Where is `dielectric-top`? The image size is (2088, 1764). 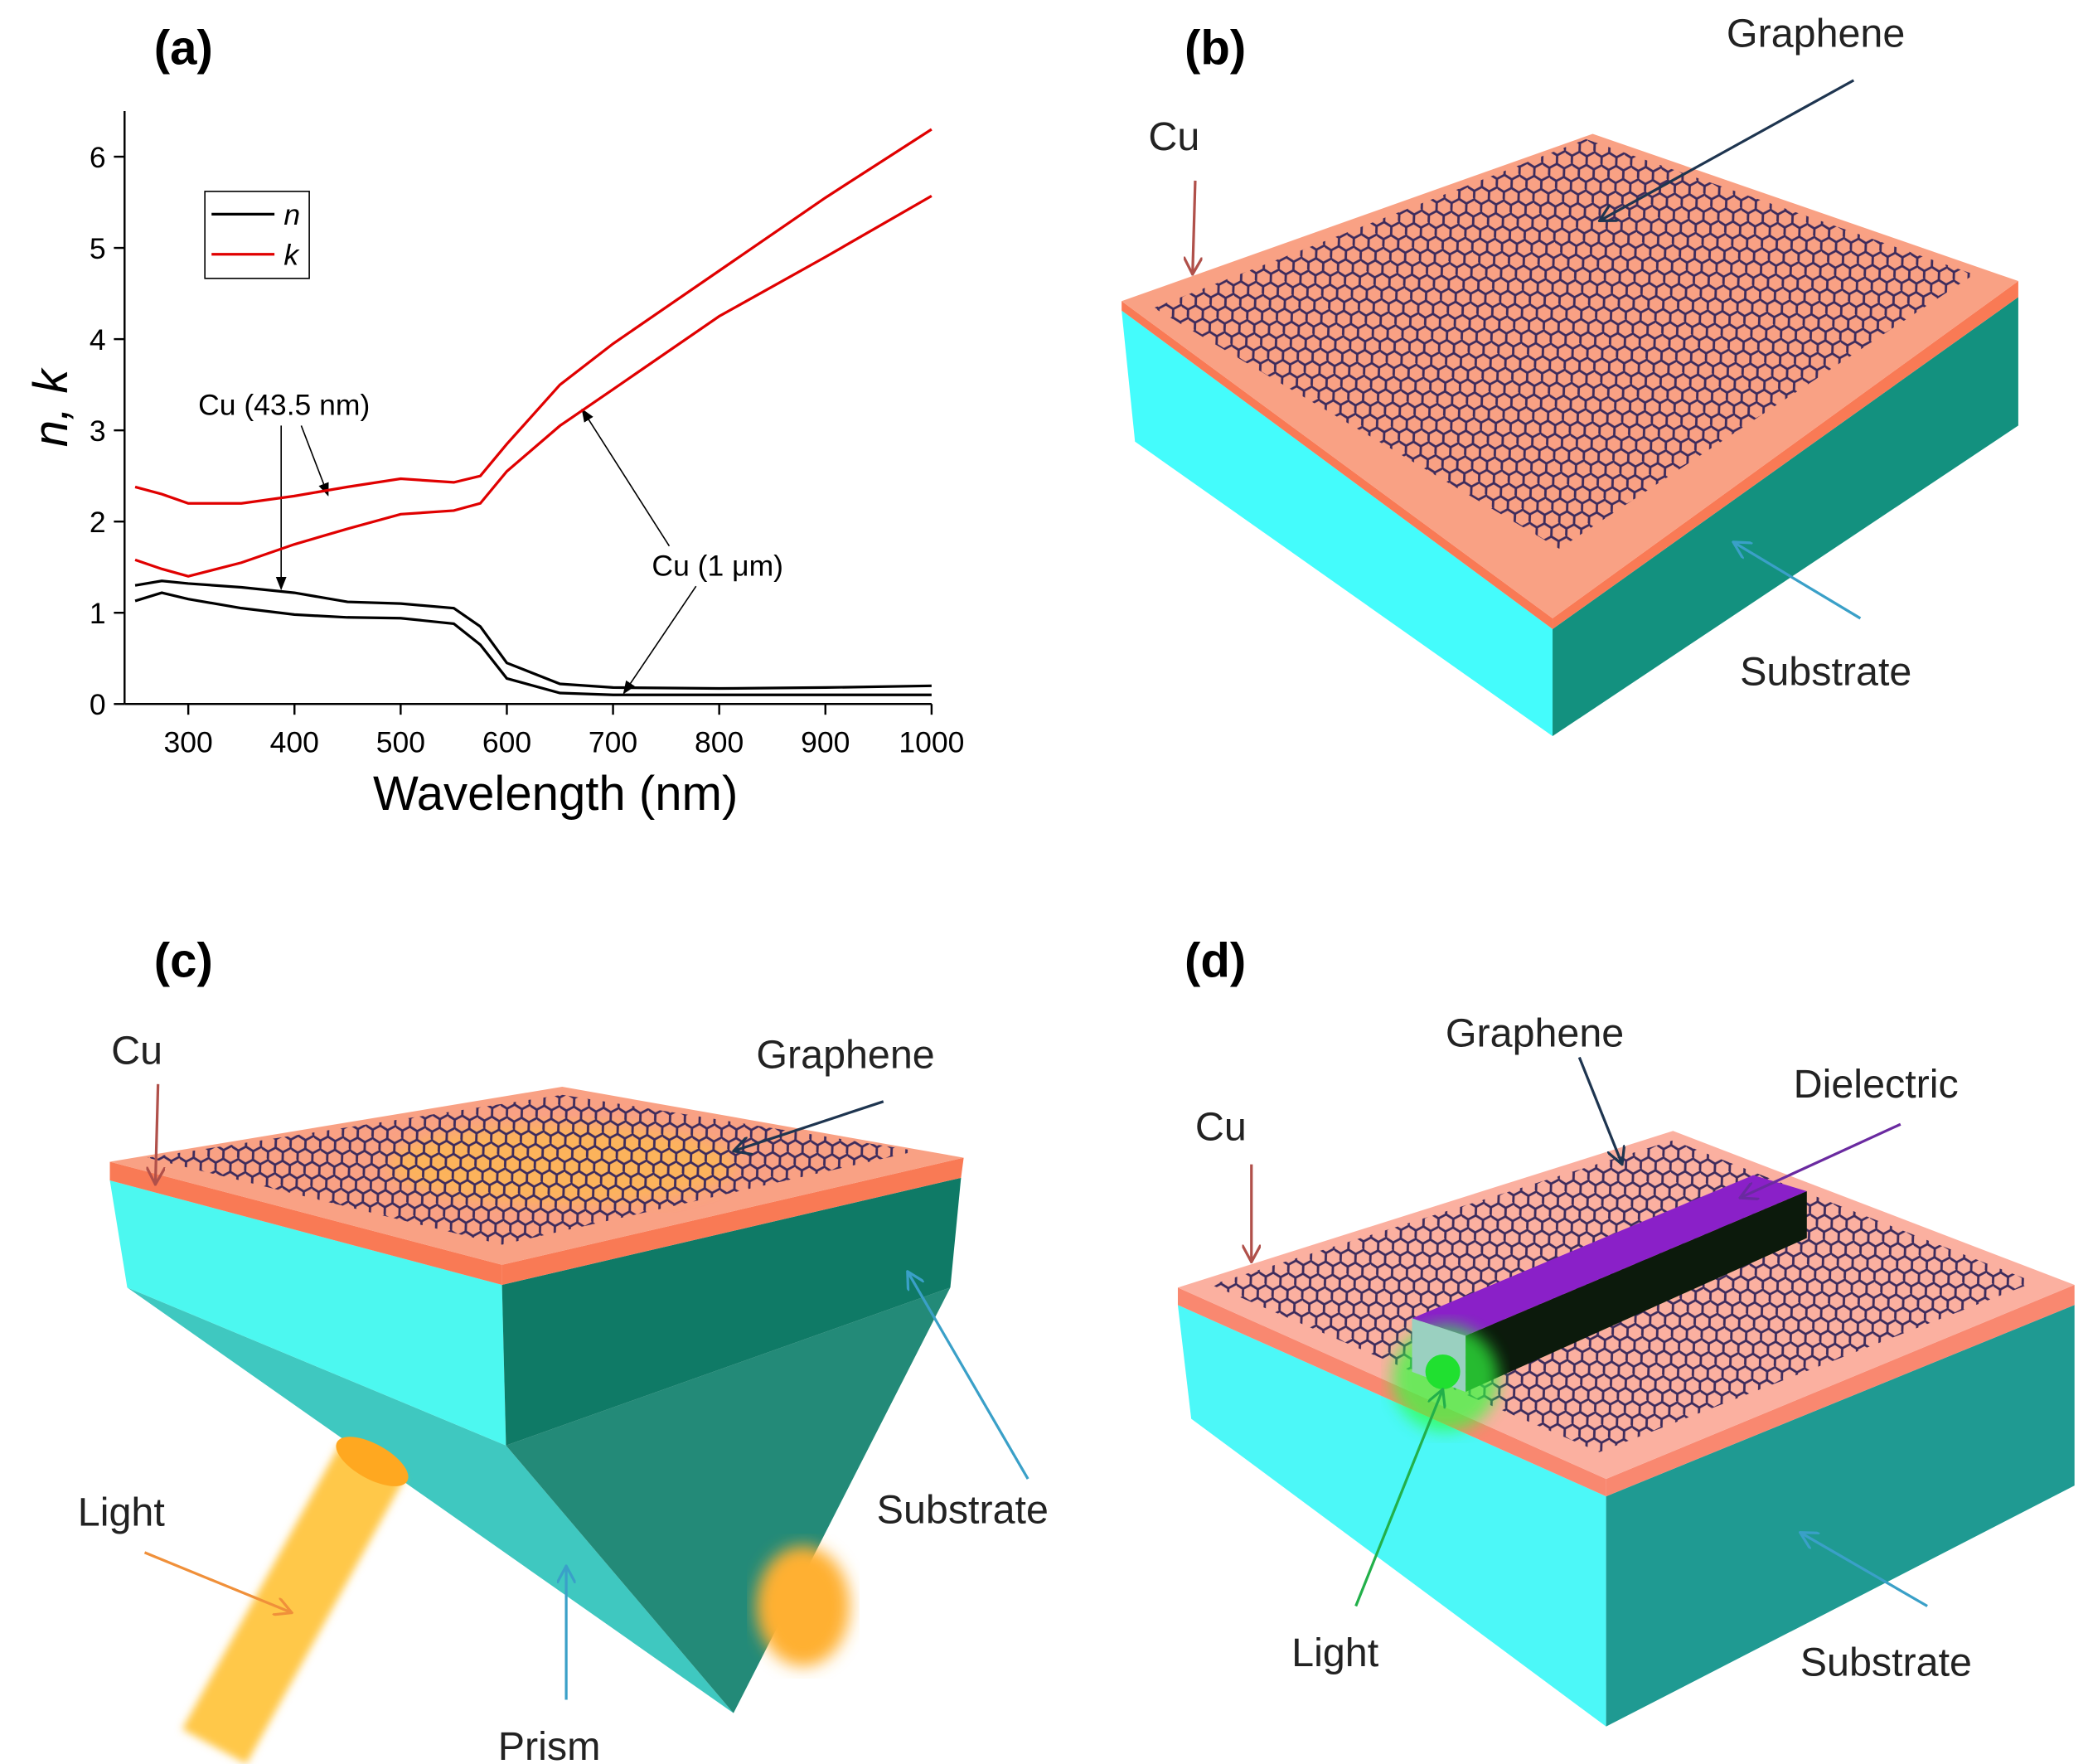
dielectric-top is located at coordinates (1609, 1255).